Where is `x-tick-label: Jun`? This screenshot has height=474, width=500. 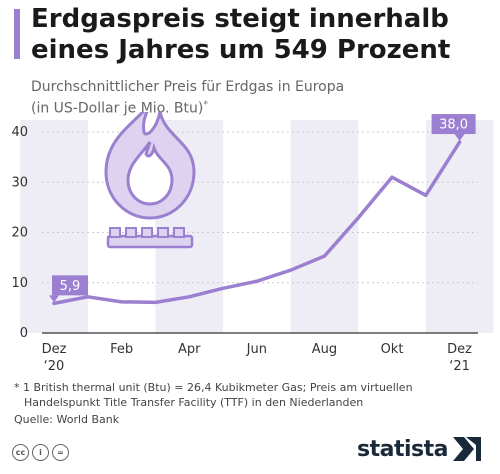
x-tick-label: Jun is located at coordinates (256, 349).